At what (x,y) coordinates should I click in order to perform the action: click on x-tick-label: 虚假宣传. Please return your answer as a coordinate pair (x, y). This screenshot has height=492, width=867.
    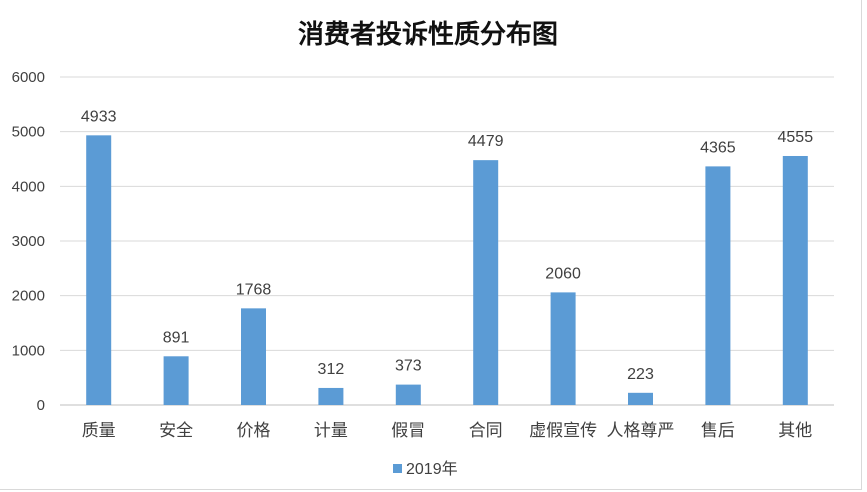
    Looking at the image, I should click on (563, 431).